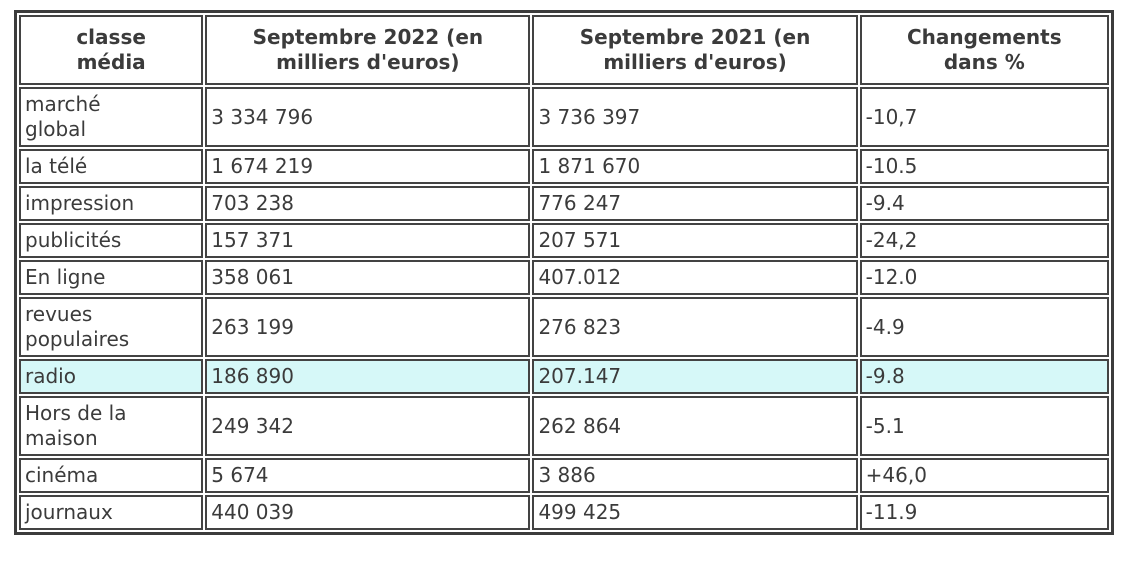  I want to click on cell-sep-2021: 262 864, so click(695, 426).